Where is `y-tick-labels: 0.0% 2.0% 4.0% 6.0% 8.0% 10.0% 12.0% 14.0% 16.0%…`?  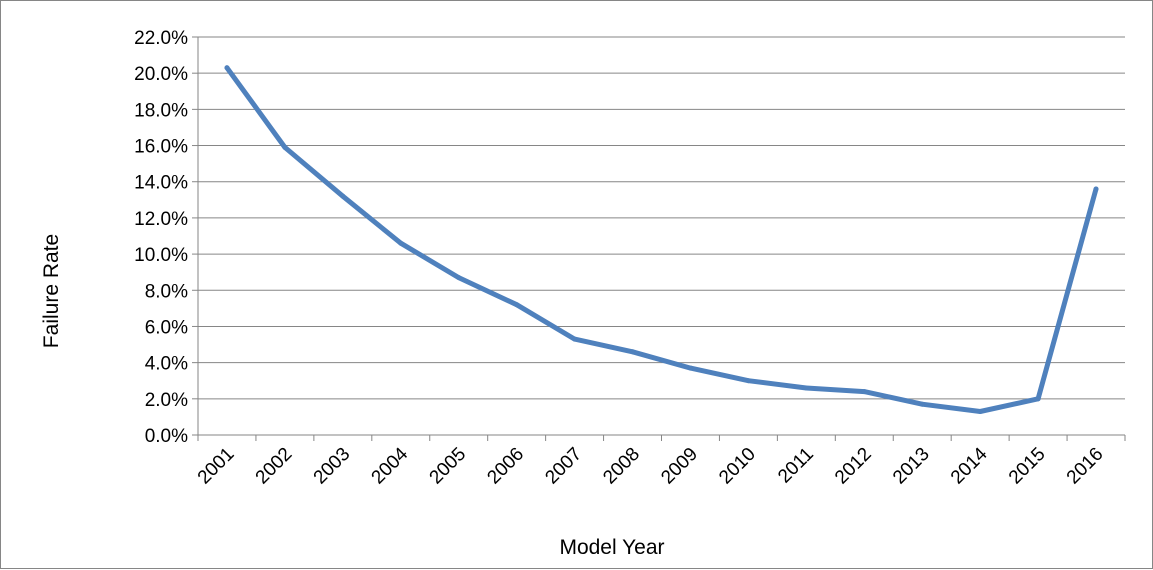 y-tick-labels: 0.0% 2.0% 4.0% 6.0% 8.0% 10.0% 12.0% 14.0% 16.0%… is located at coordinates (161, 237).